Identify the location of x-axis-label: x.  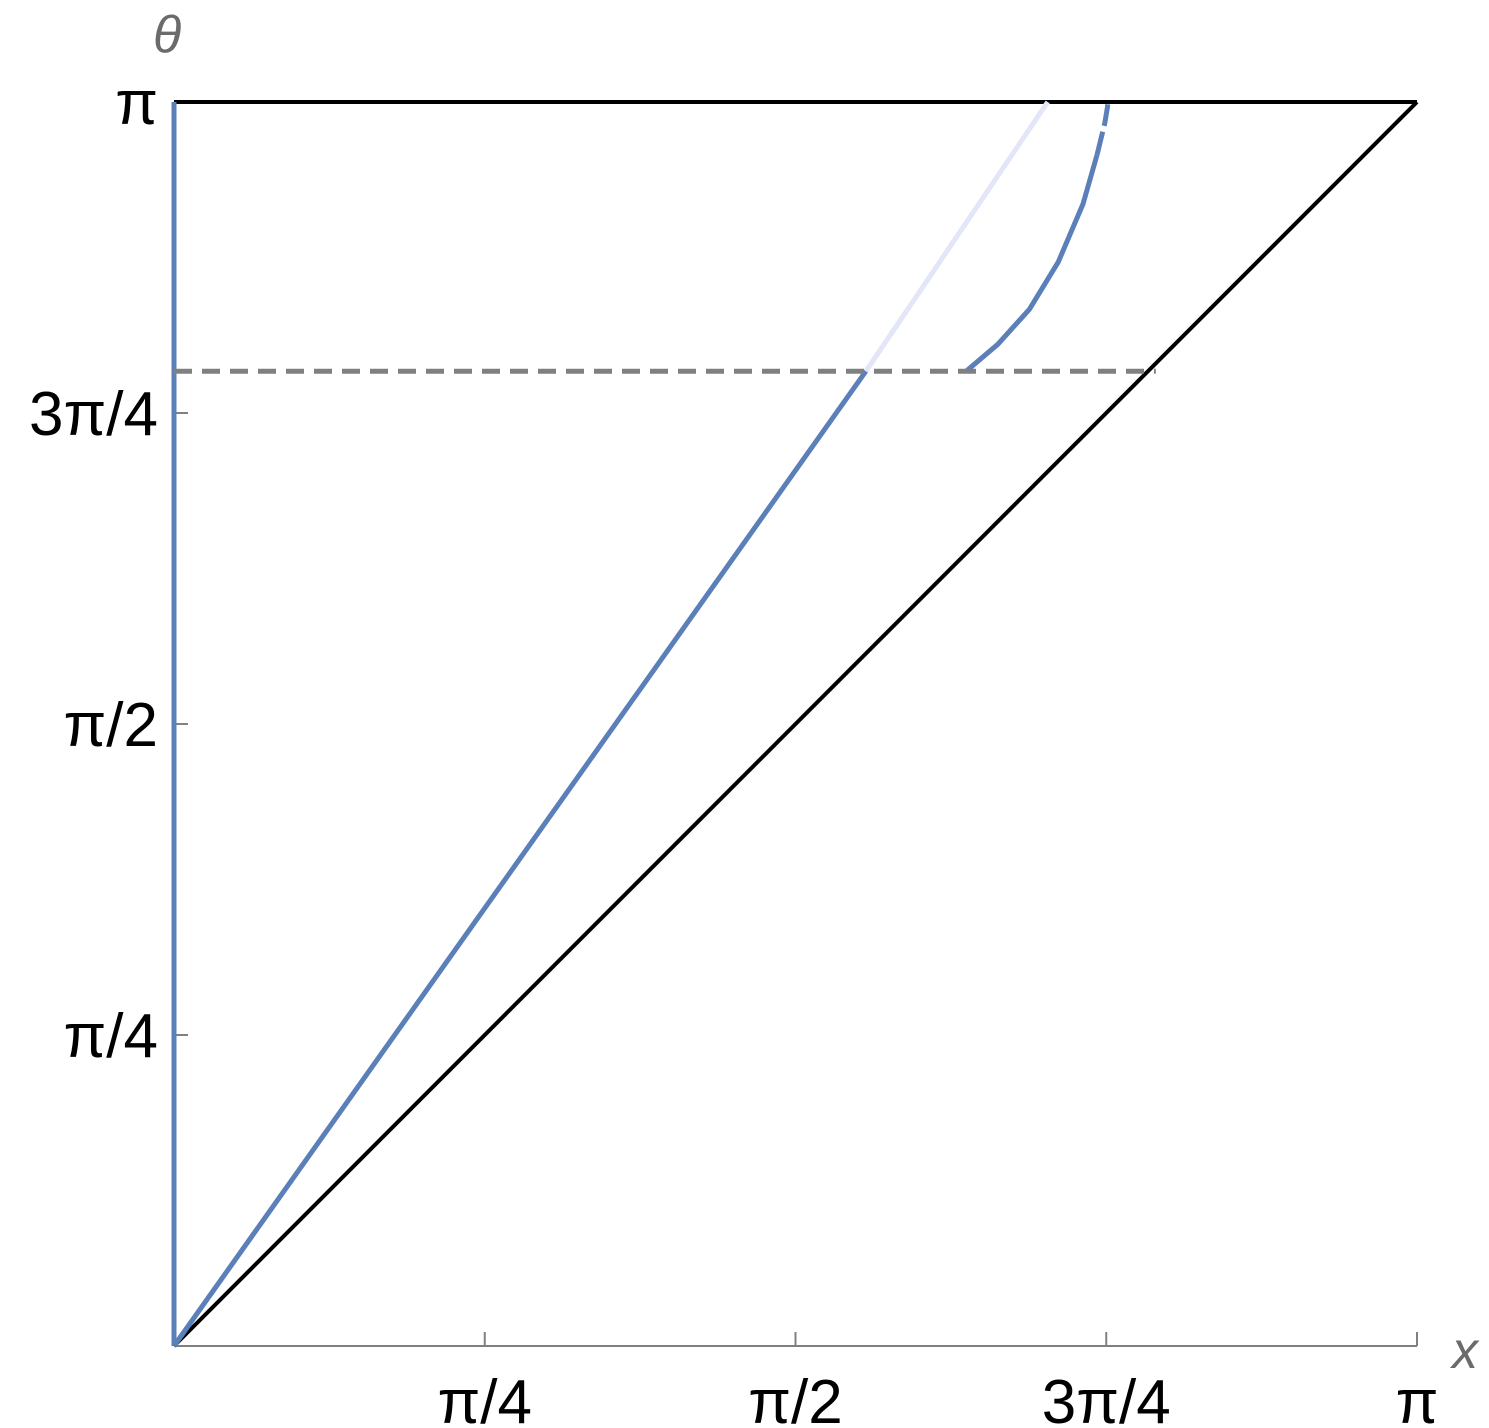
(1464, 1351).